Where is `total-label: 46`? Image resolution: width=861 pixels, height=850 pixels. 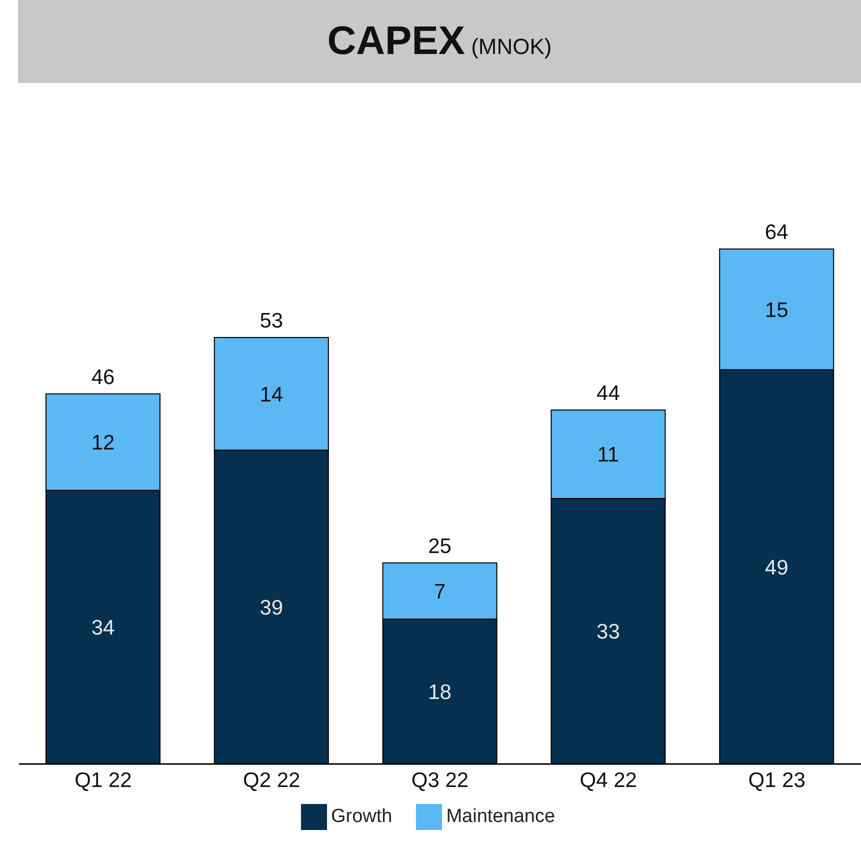 total-label: 46 is located at coordinates (103, 377).